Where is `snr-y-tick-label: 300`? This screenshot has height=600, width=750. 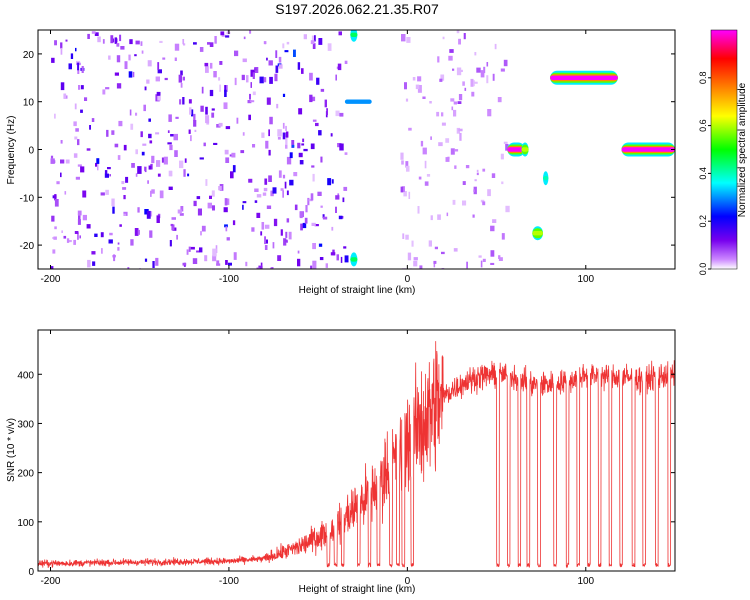 snr-y-tick-label: 300 is located at coordinates (25, 424).